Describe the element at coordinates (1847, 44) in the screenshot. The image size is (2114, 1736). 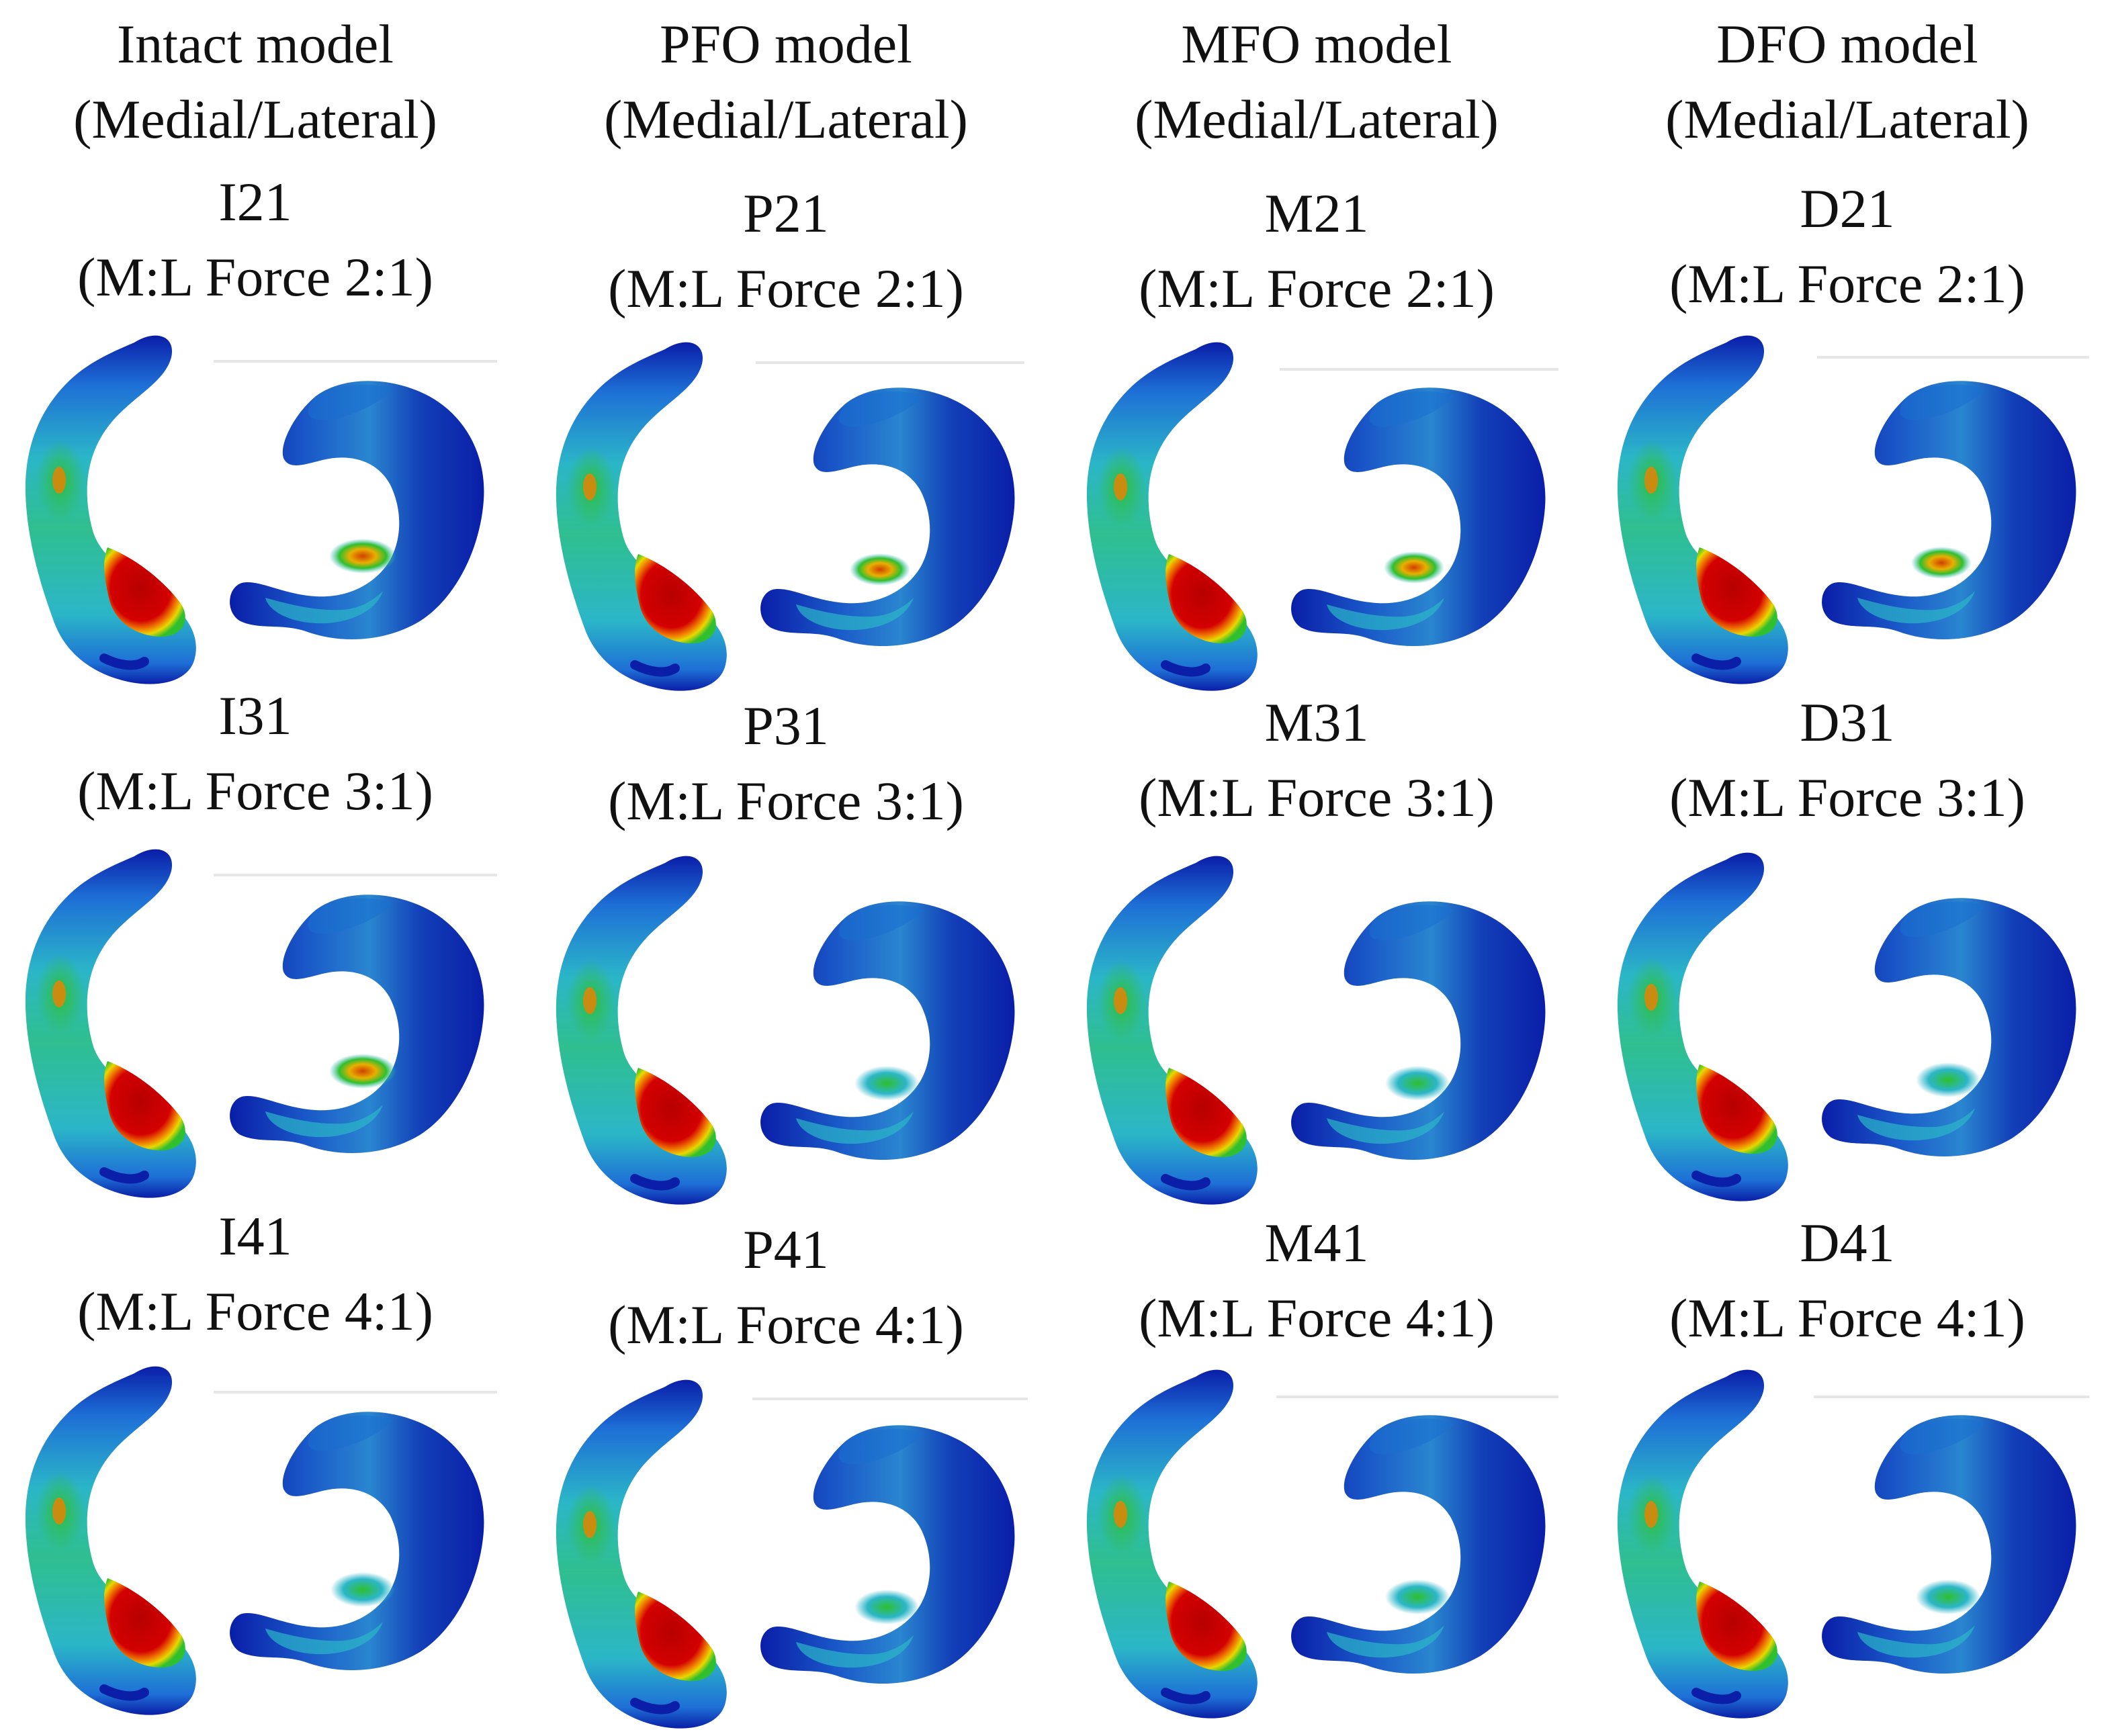
I see `column-title: DFO model` at that location.